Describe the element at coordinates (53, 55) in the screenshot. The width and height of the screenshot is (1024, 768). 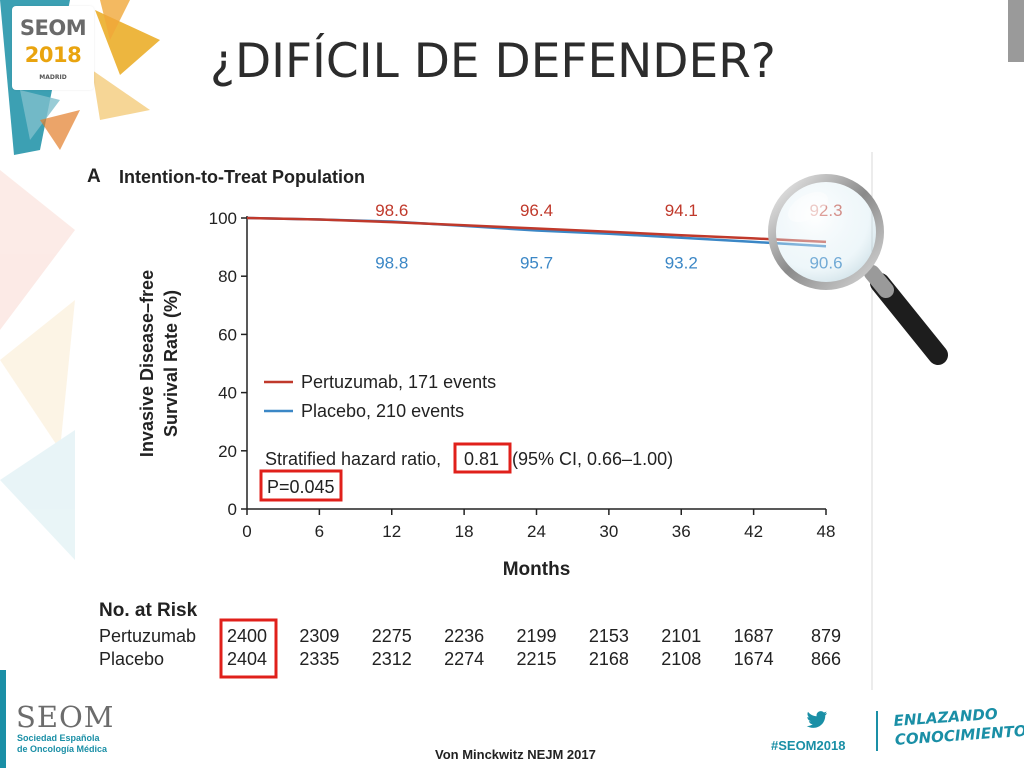
I see `logo-year-text: 2018` at that location.